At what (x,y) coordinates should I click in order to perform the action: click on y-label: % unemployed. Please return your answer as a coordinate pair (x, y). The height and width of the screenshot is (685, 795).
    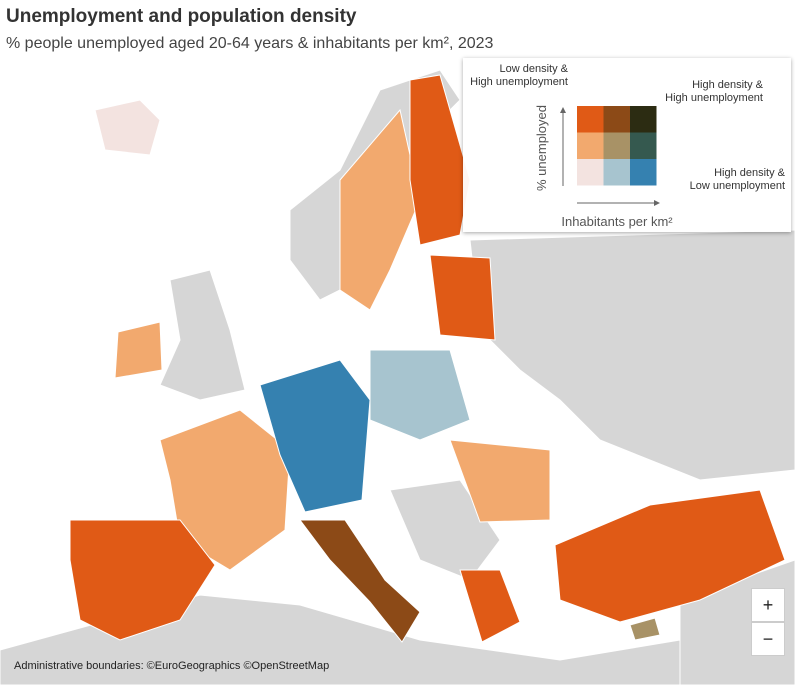
    Looking at the image, I should click on (541, 148).